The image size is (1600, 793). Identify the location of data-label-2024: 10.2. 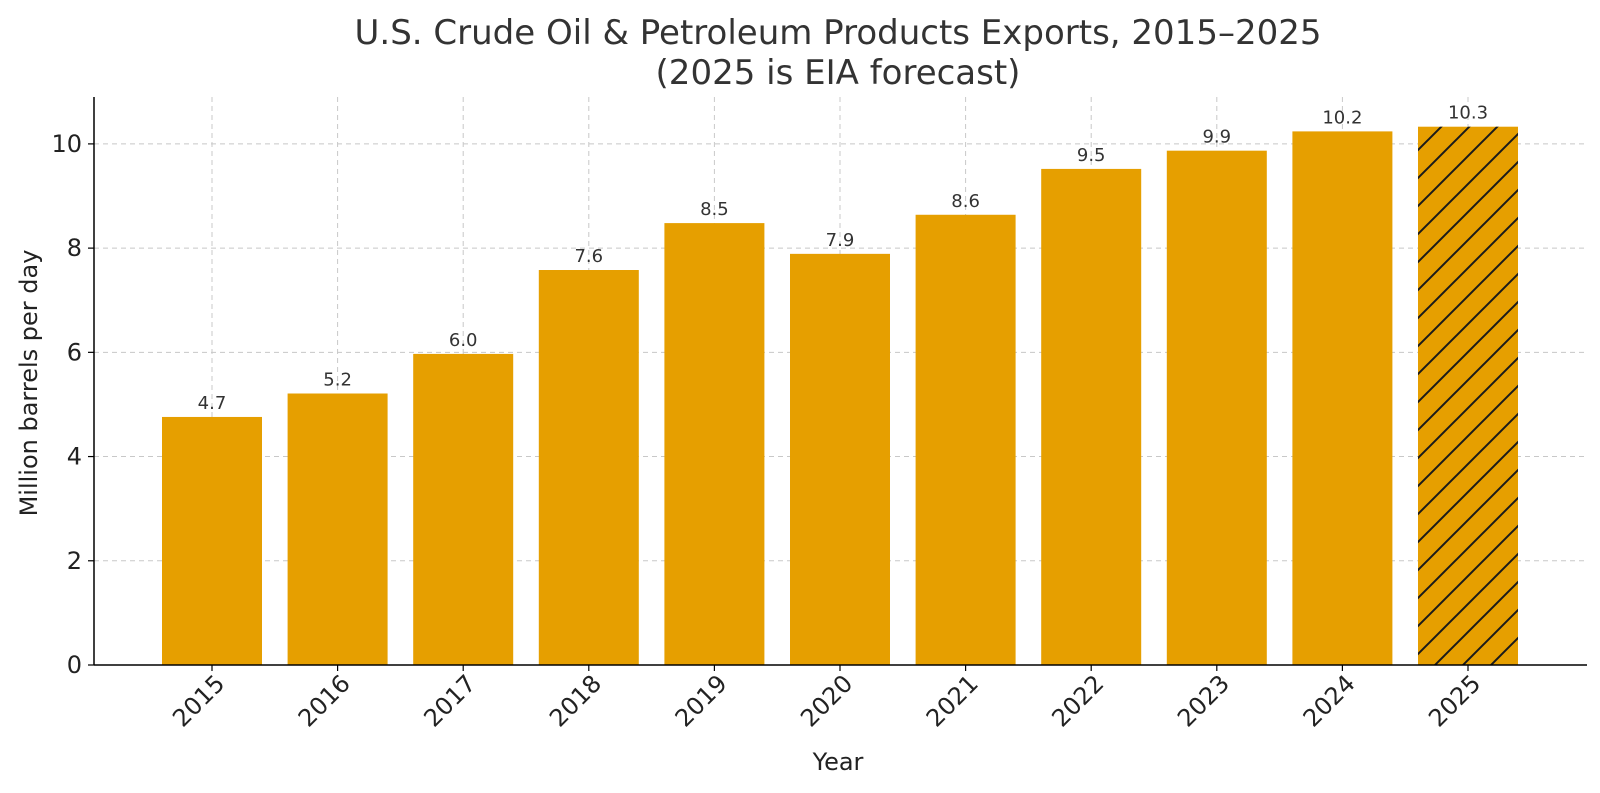
(1342, 117).